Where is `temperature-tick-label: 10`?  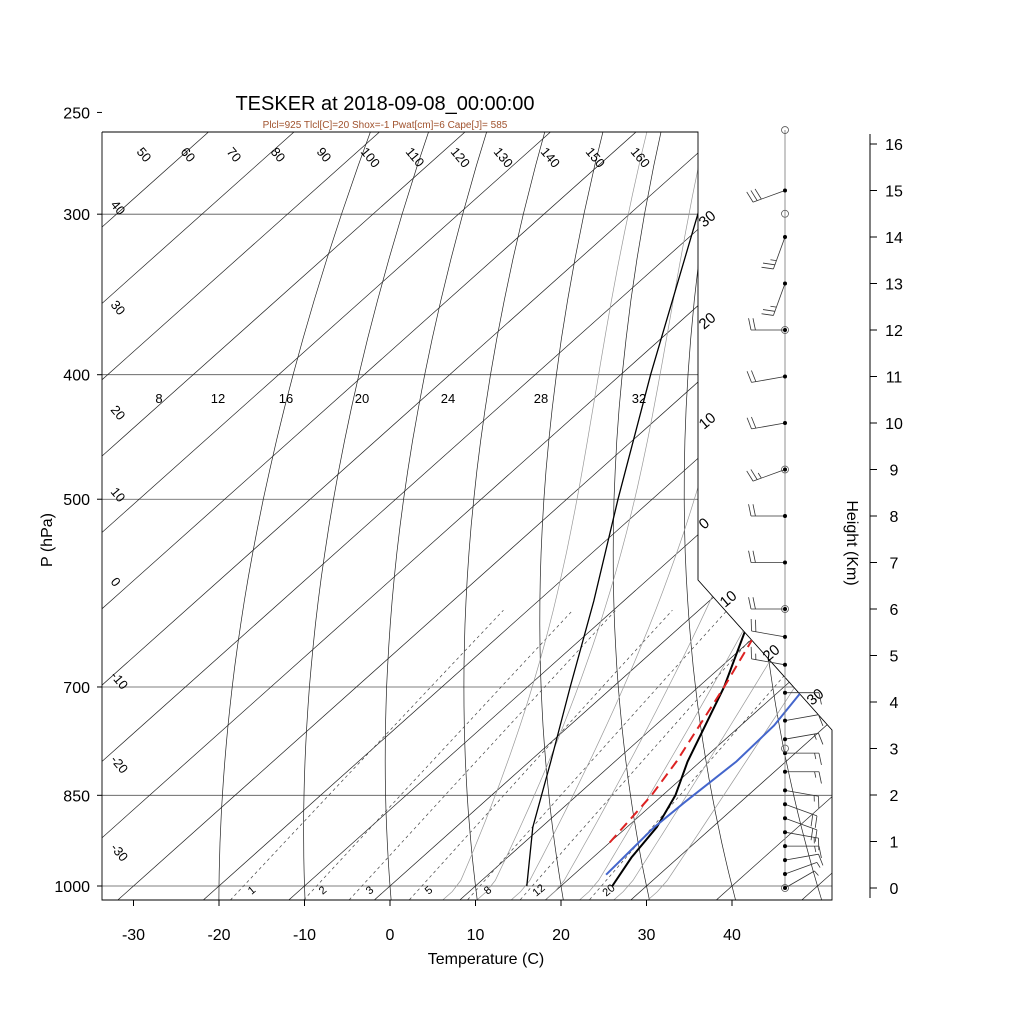
temperature-tick-label: 10 is located at coordinates (476, 935).